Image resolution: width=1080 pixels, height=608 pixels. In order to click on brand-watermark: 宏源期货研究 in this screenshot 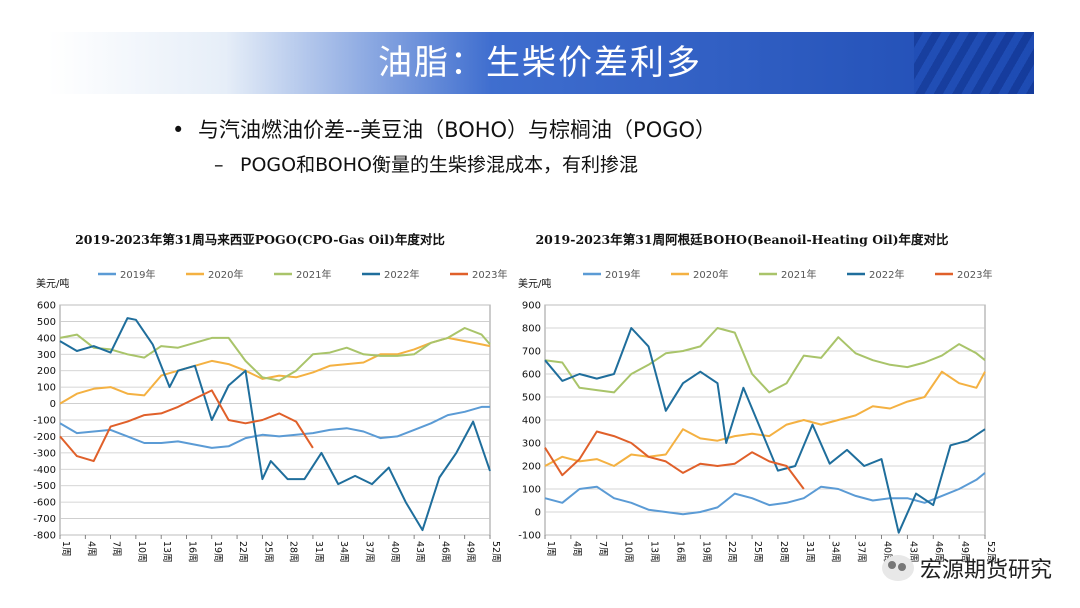, I will do `click(966, 568)`.